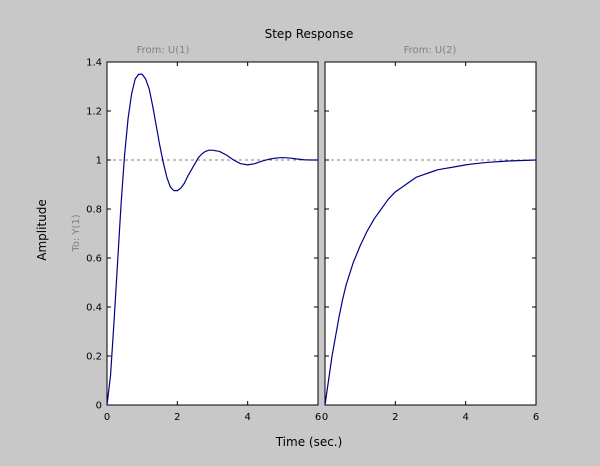 The width and height of the screenshot is (600, 466). What do you see at coordinates (430, 50) in the screenshot?
I see `panel-2-input-label: From: U(2)` at bounding box center [430, 50].